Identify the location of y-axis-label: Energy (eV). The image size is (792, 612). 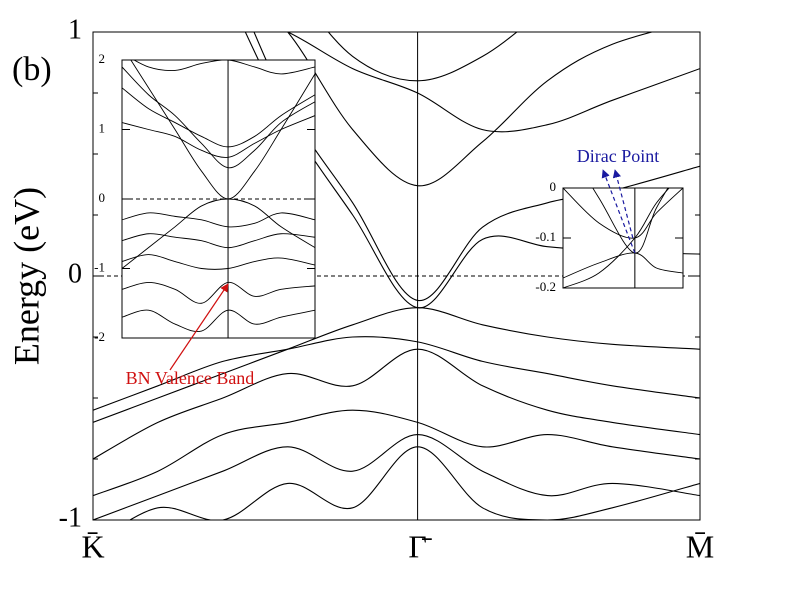
(26, 276).